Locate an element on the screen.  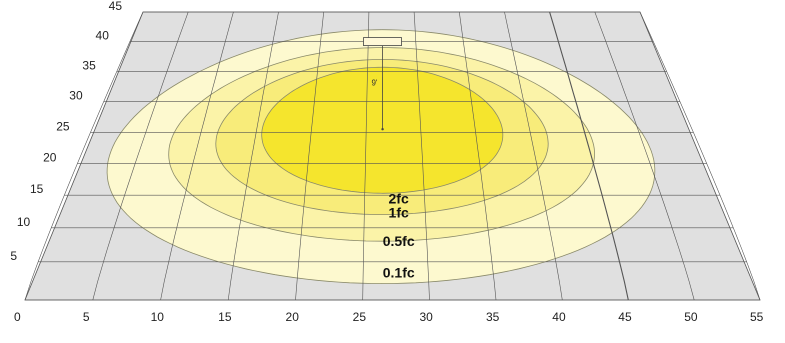
label-1fc: 1fc is located at coordinates (399, 213).